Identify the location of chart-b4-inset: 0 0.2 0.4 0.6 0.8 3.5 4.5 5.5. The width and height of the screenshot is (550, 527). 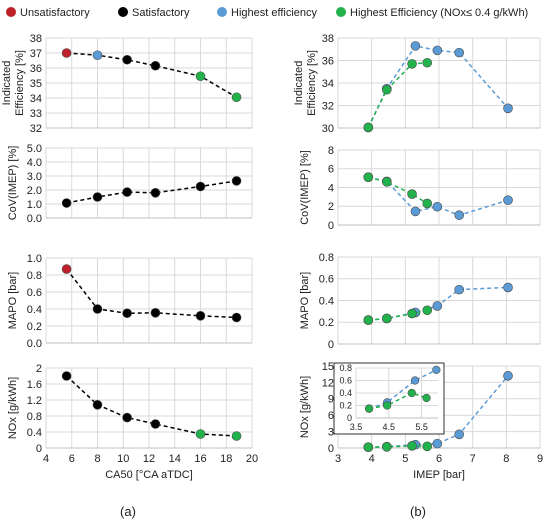
(389, 398).